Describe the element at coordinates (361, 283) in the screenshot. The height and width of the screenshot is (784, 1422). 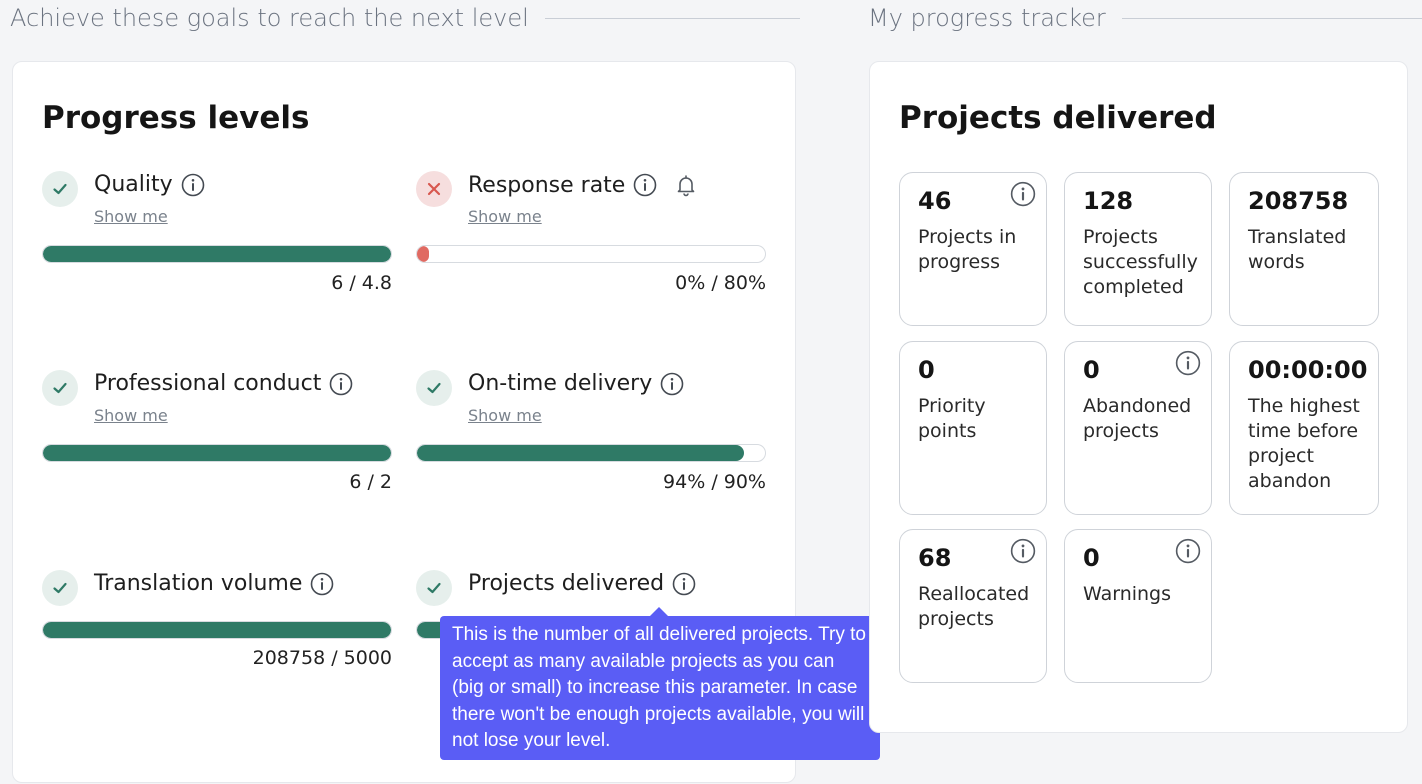
I see `level-value: 6 / 4.8` at that location.